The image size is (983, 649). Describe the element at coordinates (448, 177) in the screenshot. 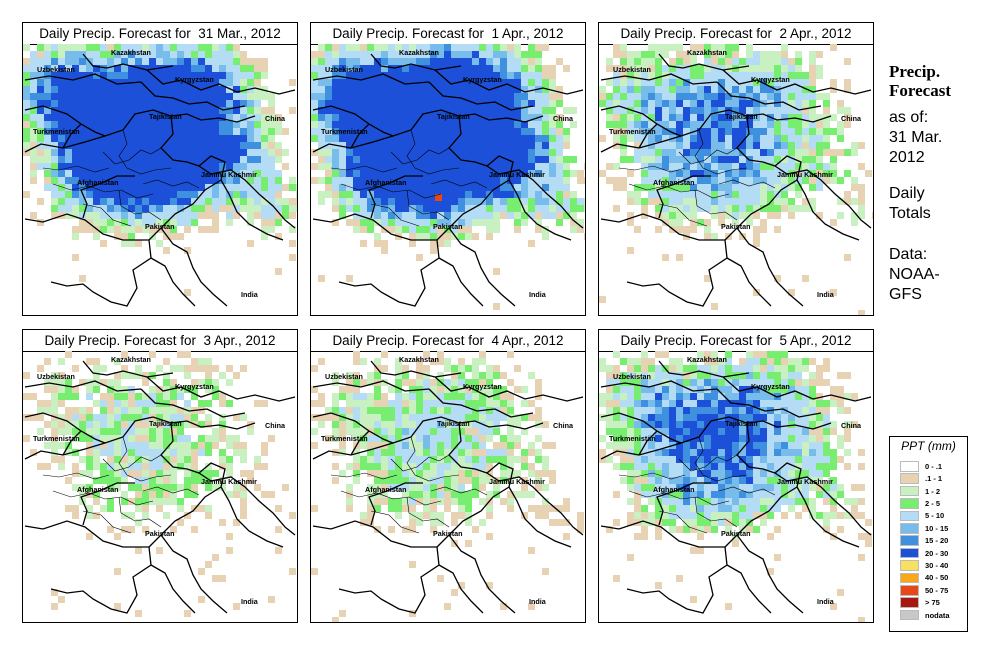

I see `precip-field` at that location.